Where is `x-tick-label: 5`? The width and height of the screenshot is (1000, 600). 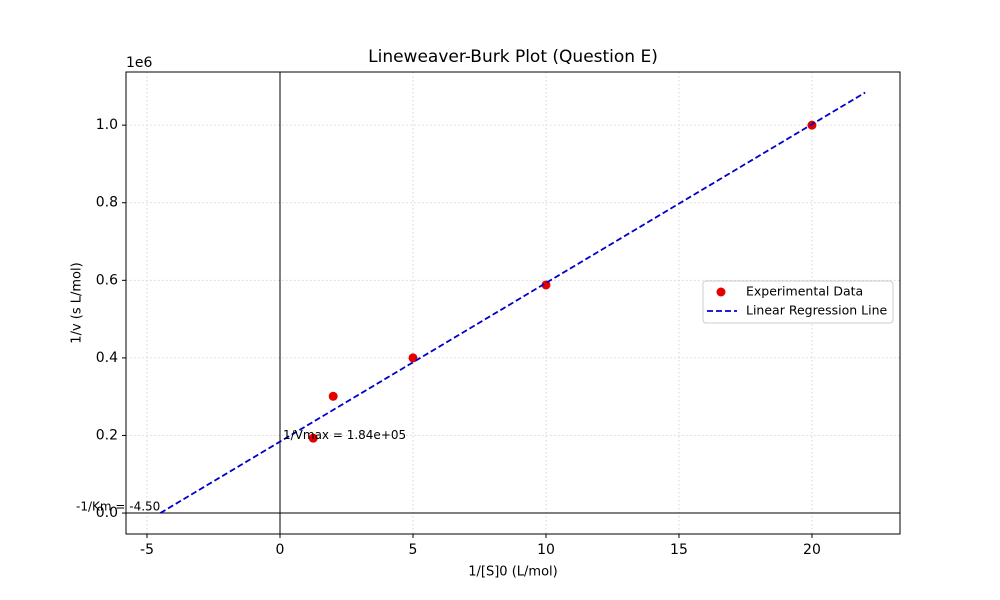 x-tick-label: 5 is located at coordinates (413, 550).